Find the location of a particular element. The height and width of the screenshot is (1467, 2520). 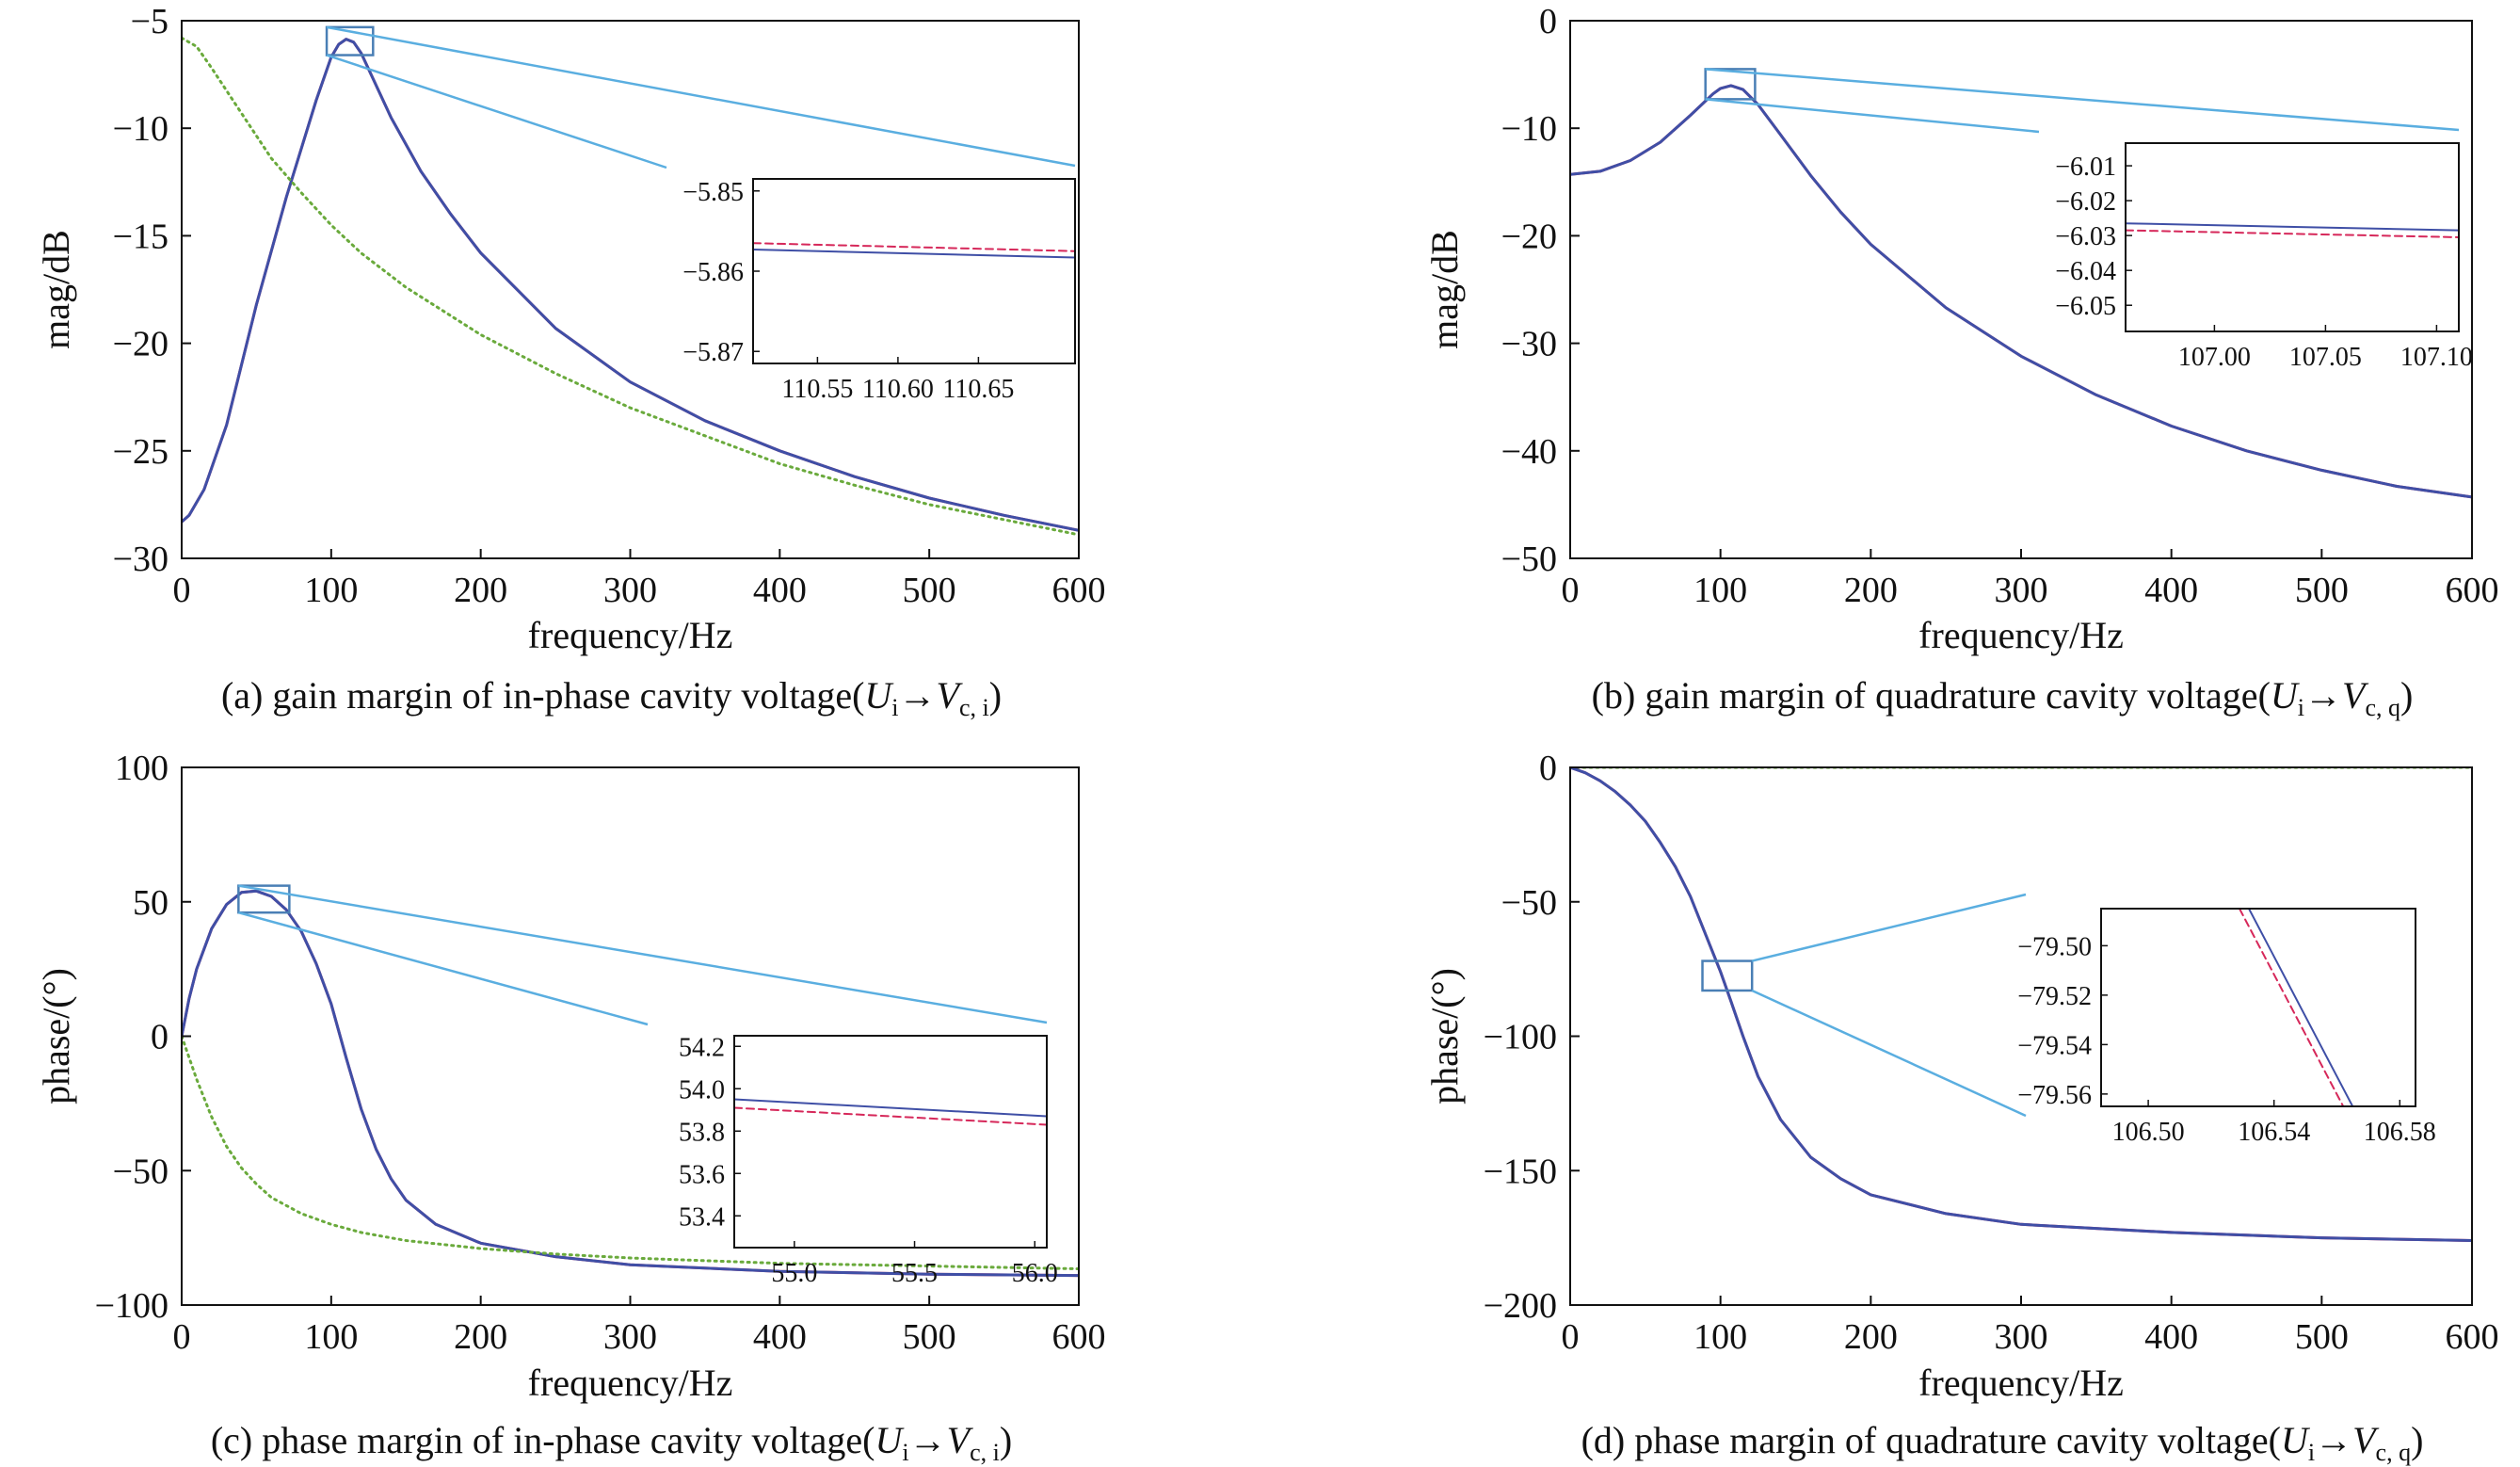

inset-x-tick-label: 106.54 is located at coordinates (2274, 1133).